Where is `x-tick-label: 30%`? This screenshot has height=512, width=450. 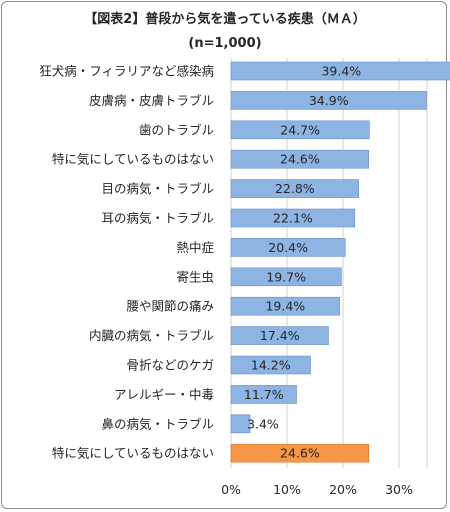
x-tick-label: 30% is located at coordinates (399, 489).